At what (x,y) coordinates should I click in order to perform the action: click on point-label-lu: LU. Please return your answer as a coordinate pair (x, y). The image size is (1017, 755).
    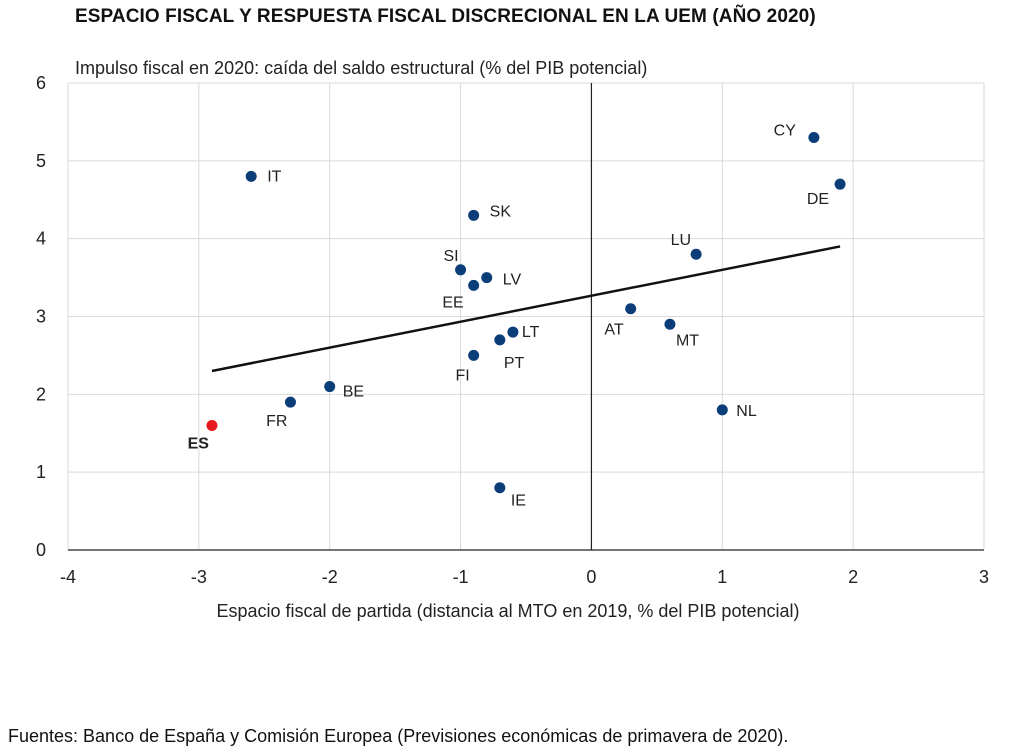
    Looking at the image, I should click on (681, 240).